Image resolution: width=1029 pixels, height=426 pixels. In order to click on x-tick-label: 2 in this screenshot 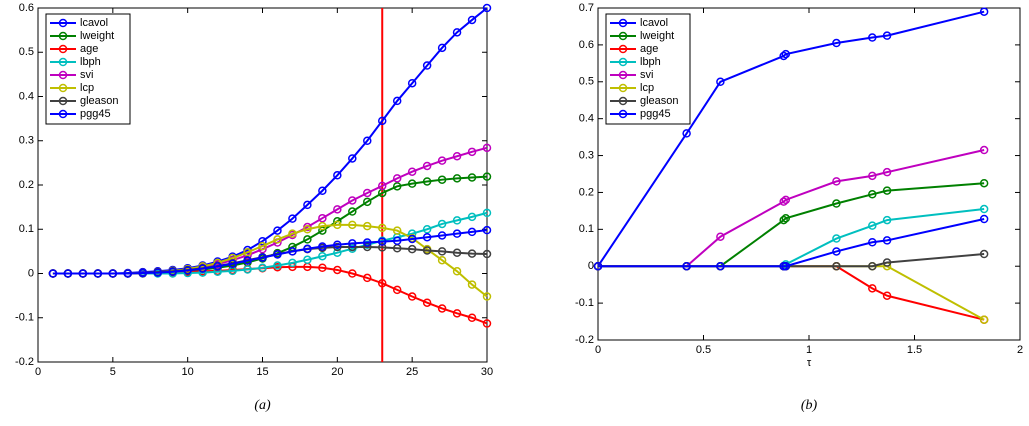, I will do `click(1020, 350)`.